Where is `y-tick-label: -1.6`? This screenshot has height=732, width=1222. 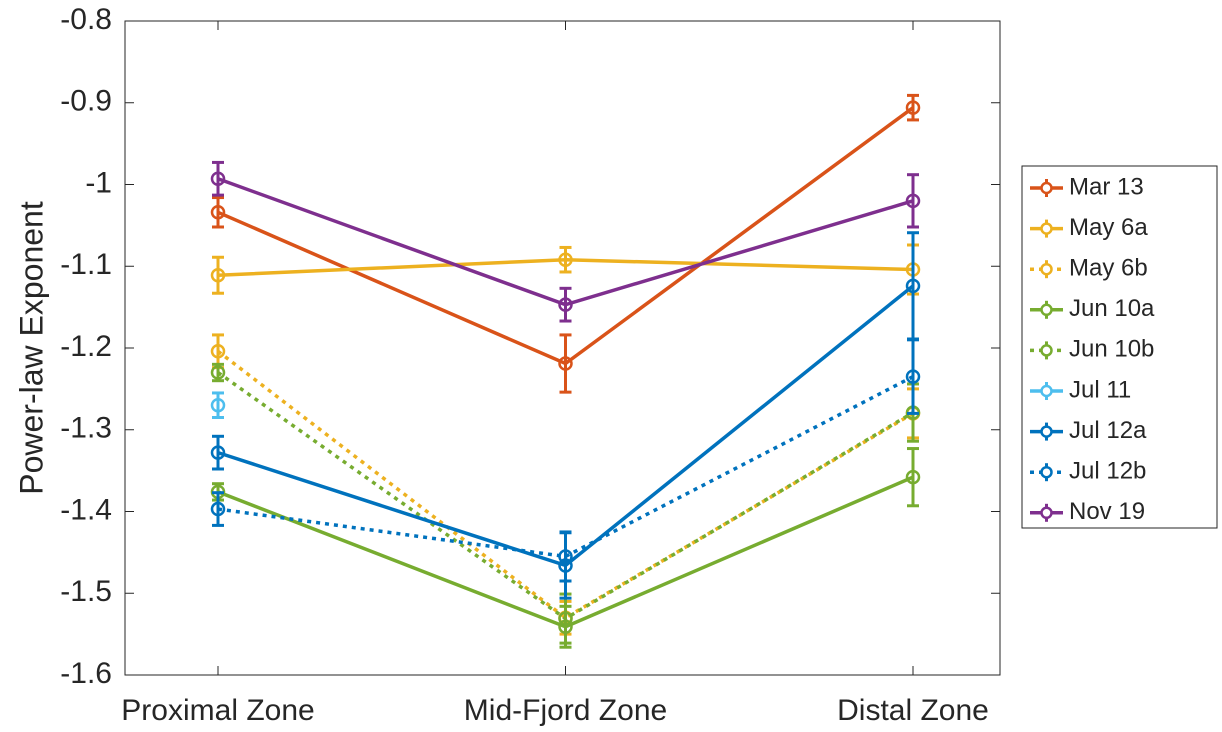
y-tick-label: -1.6 is located at coordinates (86, 673).